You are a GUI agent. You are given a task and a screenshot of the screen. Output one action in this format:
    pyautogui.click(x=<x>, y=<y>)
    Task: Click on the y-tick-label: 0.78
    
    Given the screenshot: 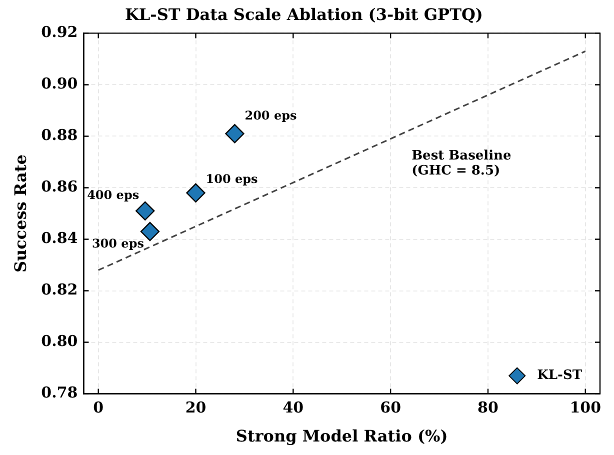 What is the action you would take?
    pyautogui.click(x=59, y=393)
    